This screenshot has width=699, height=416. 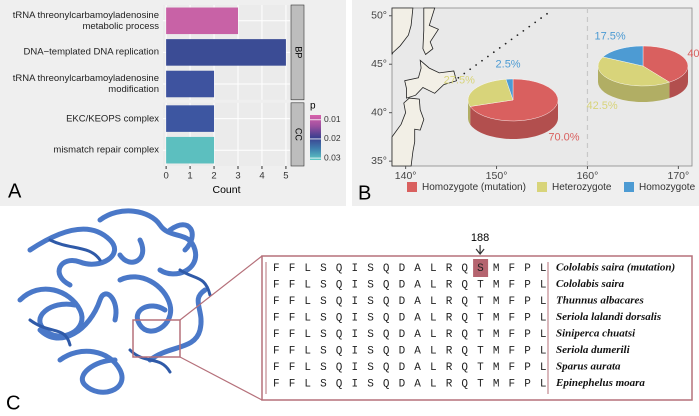 What do you see at coordinates (261, 176) in the screenshot?
I see `x-tick-label: 4` at bounding box center [261, 176].